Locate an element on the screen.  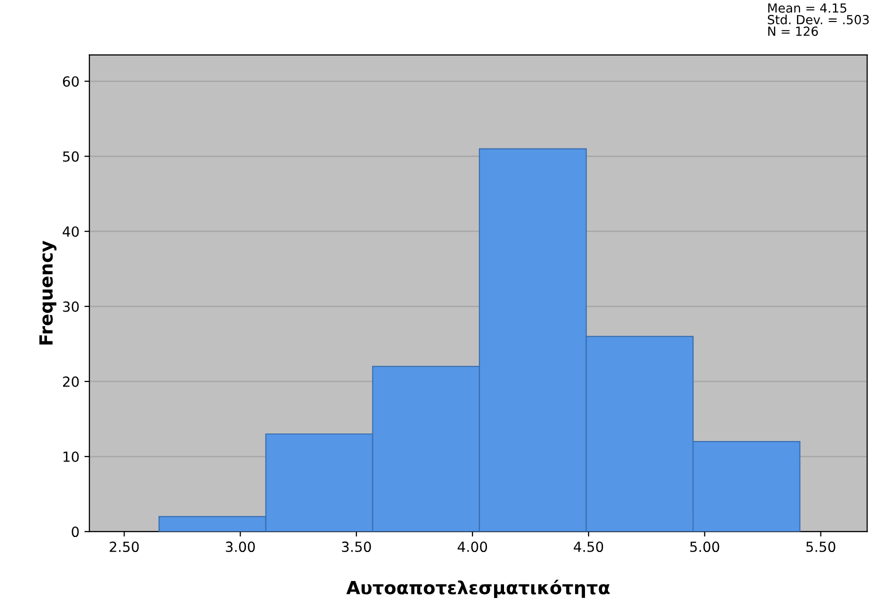
text: Std. Dev. = .503 is located at coordinates (818, 19).